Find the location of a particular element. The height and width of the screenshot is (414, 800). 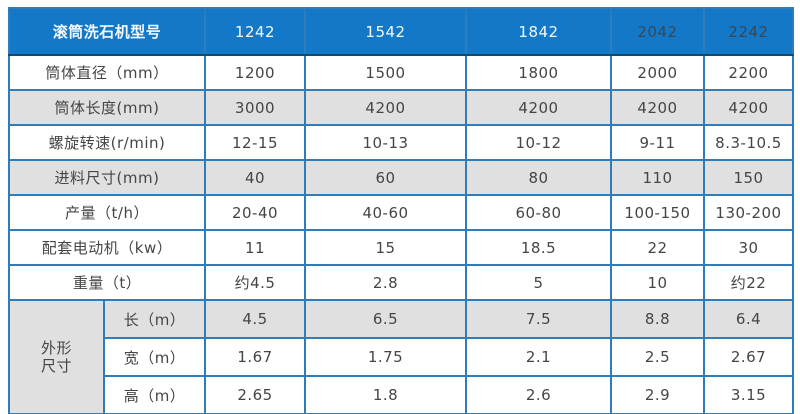

dimensions-label-cell: 外形 尺寸 is located at coordinates (56, 356).